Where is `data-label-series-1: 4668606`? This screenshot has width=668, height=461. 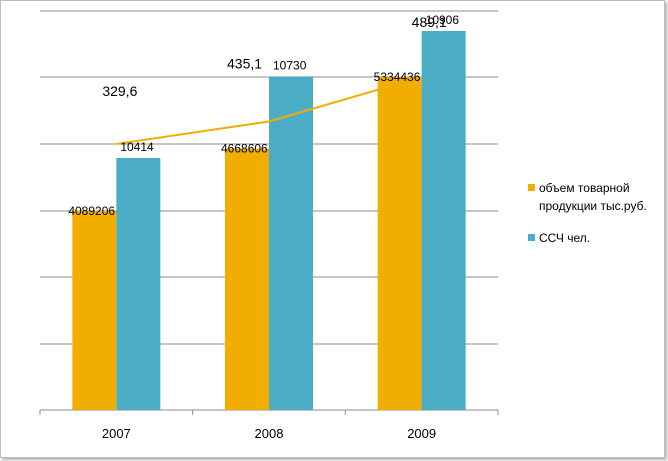
data-label-series-1: 4668606 is located at coordinates (244, 149).